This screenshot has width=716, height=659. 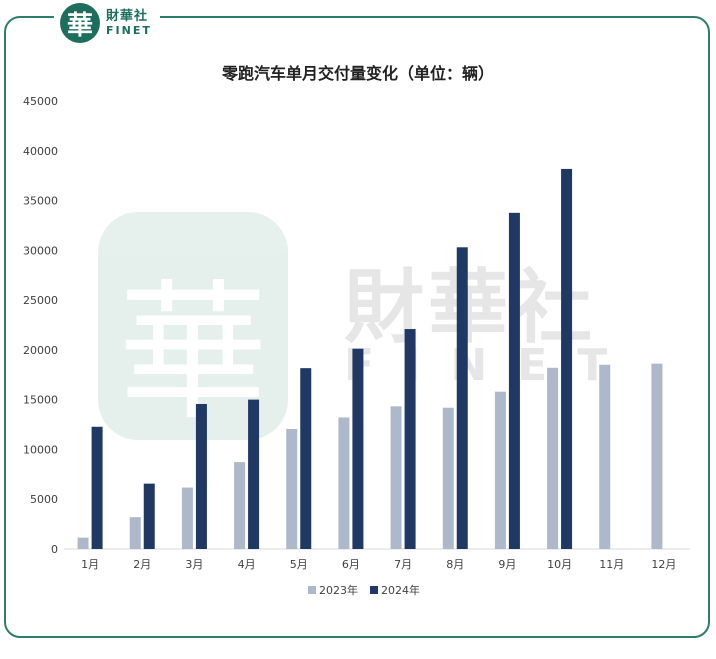 What do you see at coordinates (400, 590) in the screenshot?
I see `legend-label: 2024年` at bounding box center [400, 590].